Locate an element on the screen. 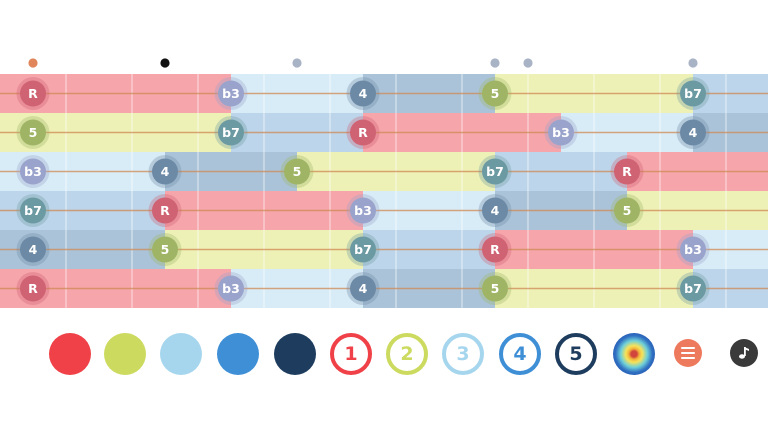 This screenshot has height=432, width=768. navy-swatch is located at coordinates (295, 354).